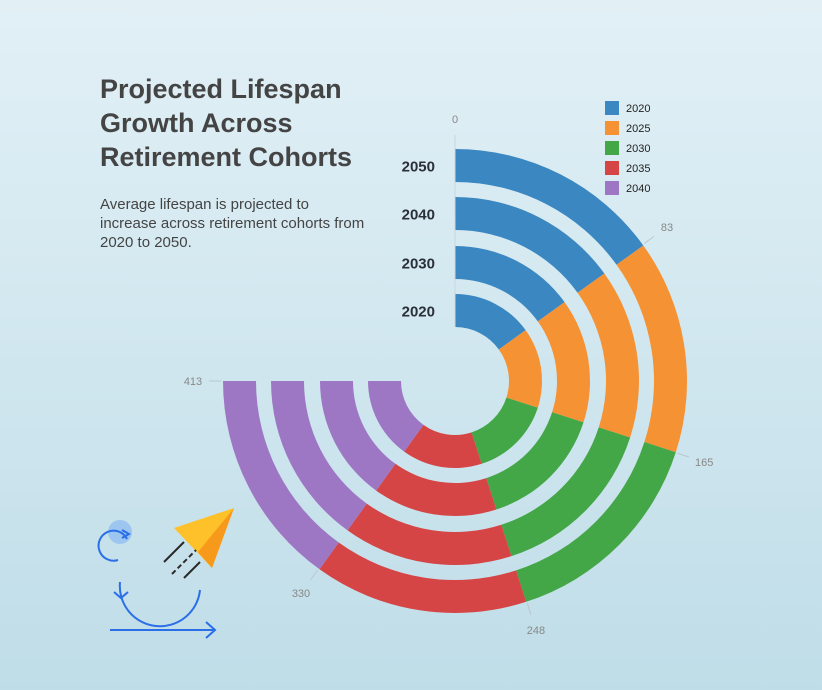 Image resolution: width=822 pixels, height=690 pixels. What do you see at coordinates (520, 369) in the screenshot?
I see `ring-segment-2020-2025` at bounding box center [520, 369].